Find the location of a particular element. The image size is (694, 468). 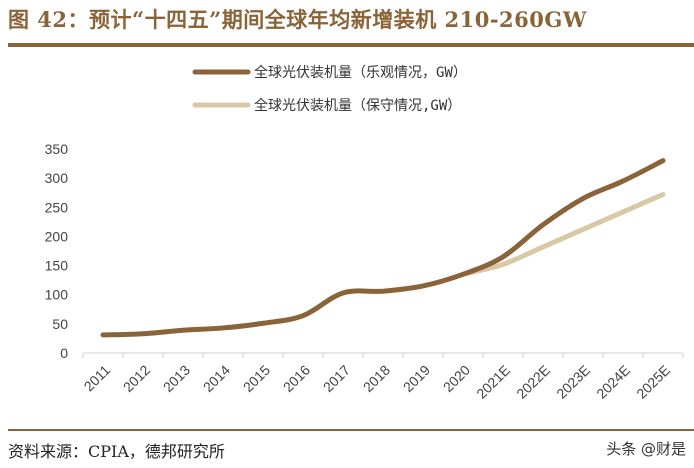

x-tick-label: 2013 is located at coordinates (176, 378).